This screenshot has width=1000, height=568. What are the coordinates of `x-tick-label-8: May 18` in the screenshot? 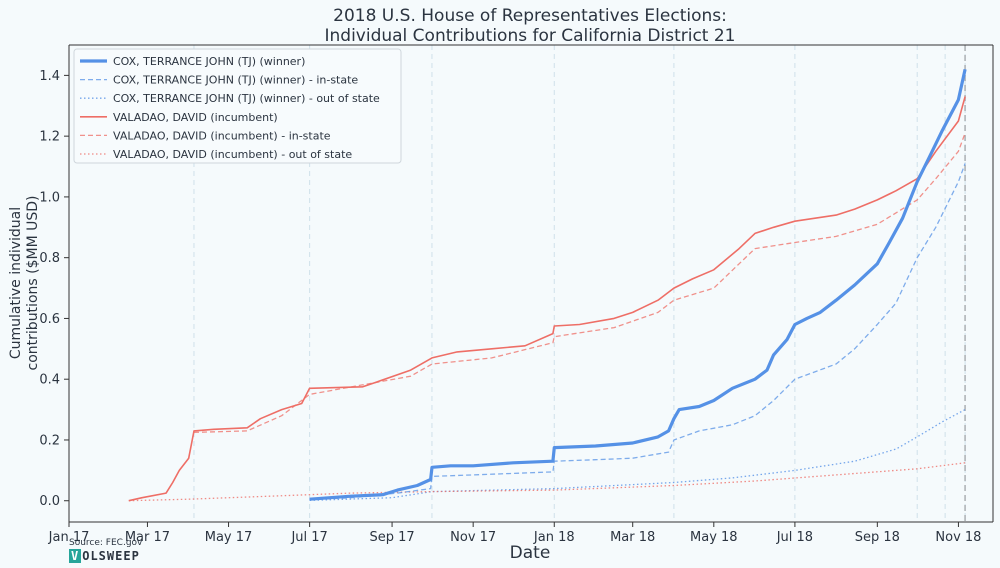 It's located at (714, 537).